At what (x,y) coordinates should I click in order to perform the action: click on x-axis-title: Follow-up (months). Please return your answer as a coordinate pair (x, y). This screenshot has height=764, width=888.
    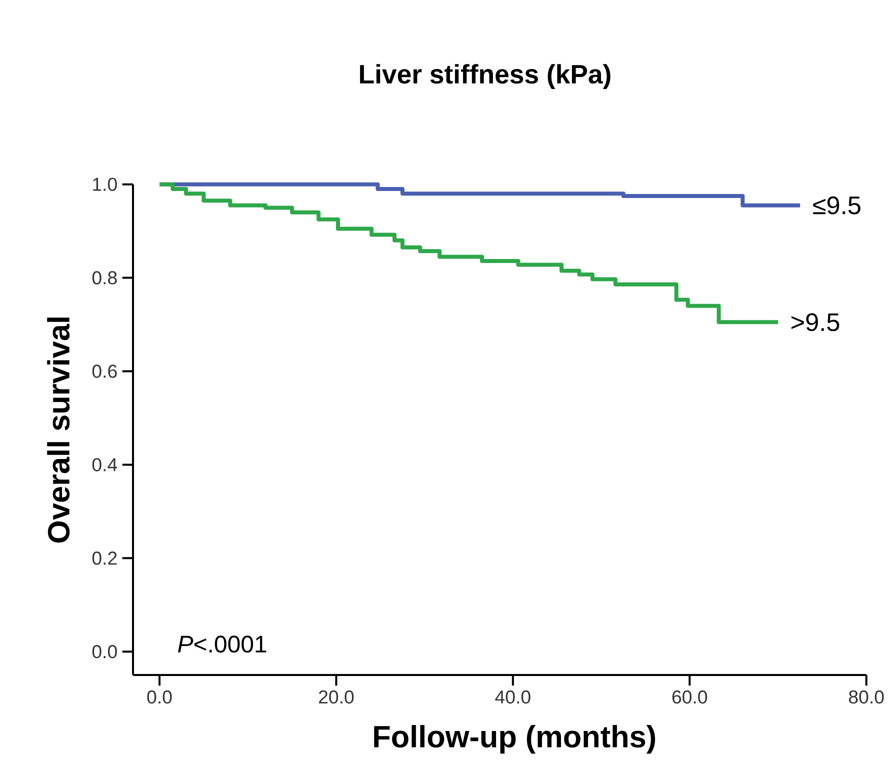
    Looking at the image, I should click on (515, 739).